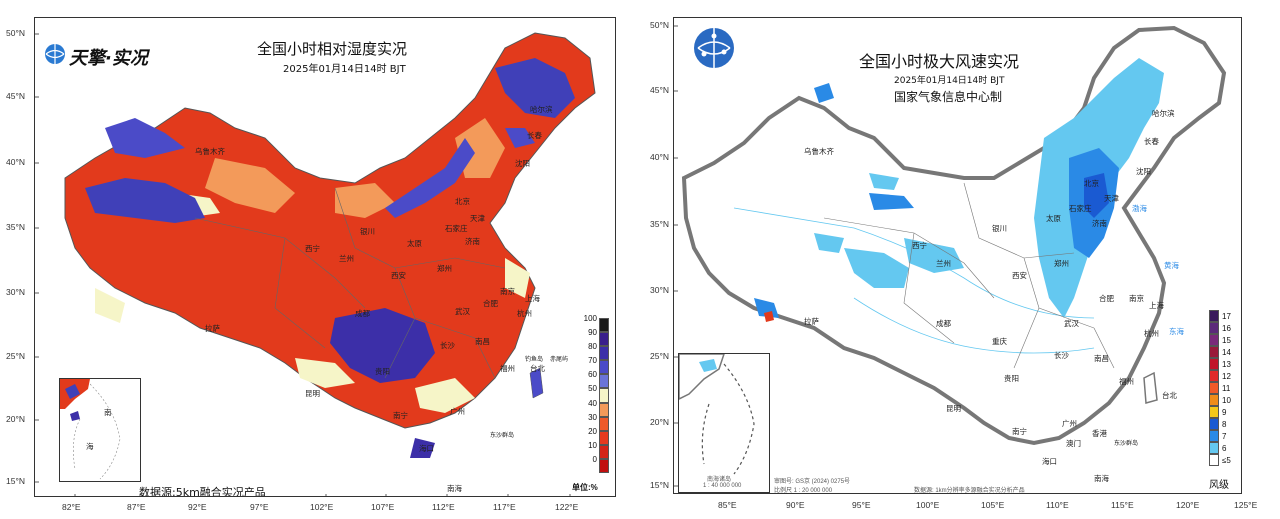 The image size is (1280, 519). I want to click on inset-title: 南海诸岛, so click(719, 480).